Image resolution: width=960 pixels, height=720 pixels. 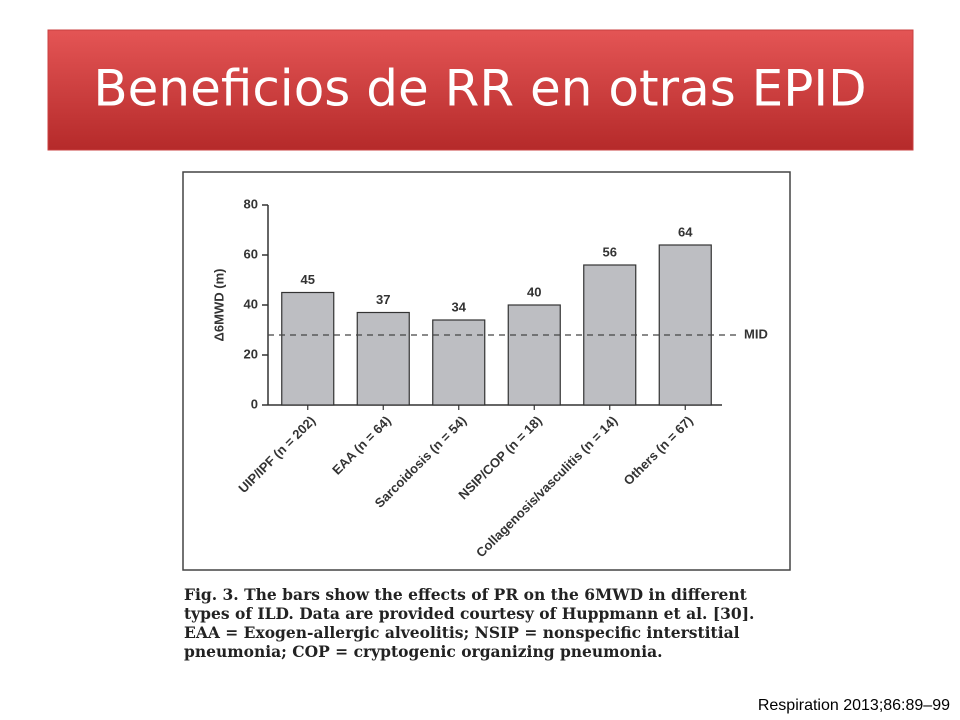 What do you see at coordinates (251, 203) in the screenshot?
I see `y-tick-label: 80` at bounding box center [251, 203].